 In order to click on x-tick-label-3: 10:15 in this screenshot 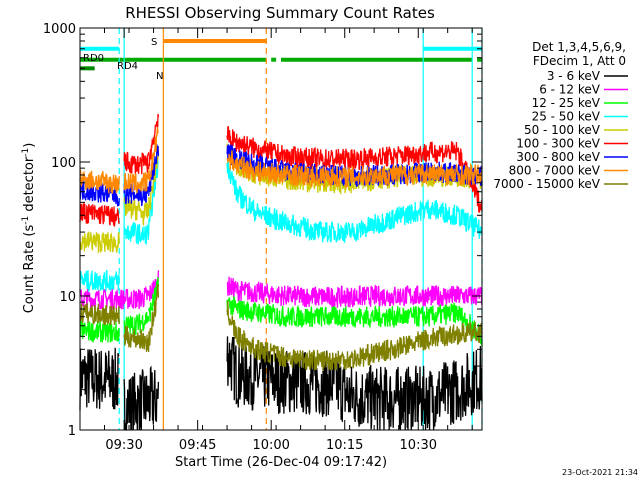, I will do `click(344, 445)`.